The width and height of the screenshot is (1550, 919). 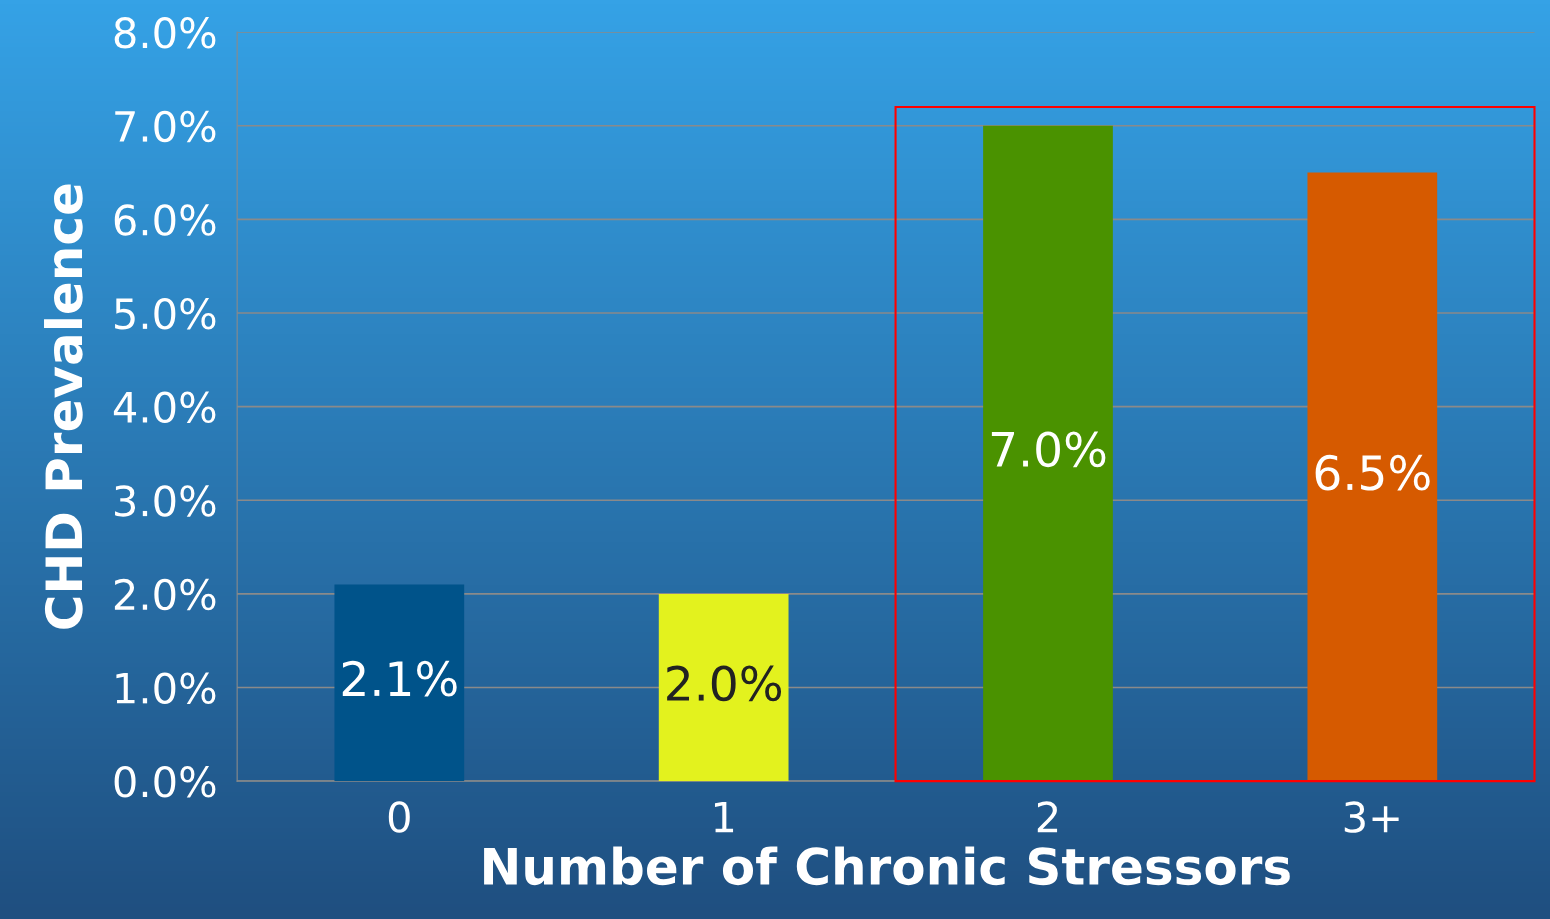 What do you see at coordinates (887, 866) in the screenshot?
I see `x-axis-title: Number of Chronic Stressors` at bounding box center [887, 866].